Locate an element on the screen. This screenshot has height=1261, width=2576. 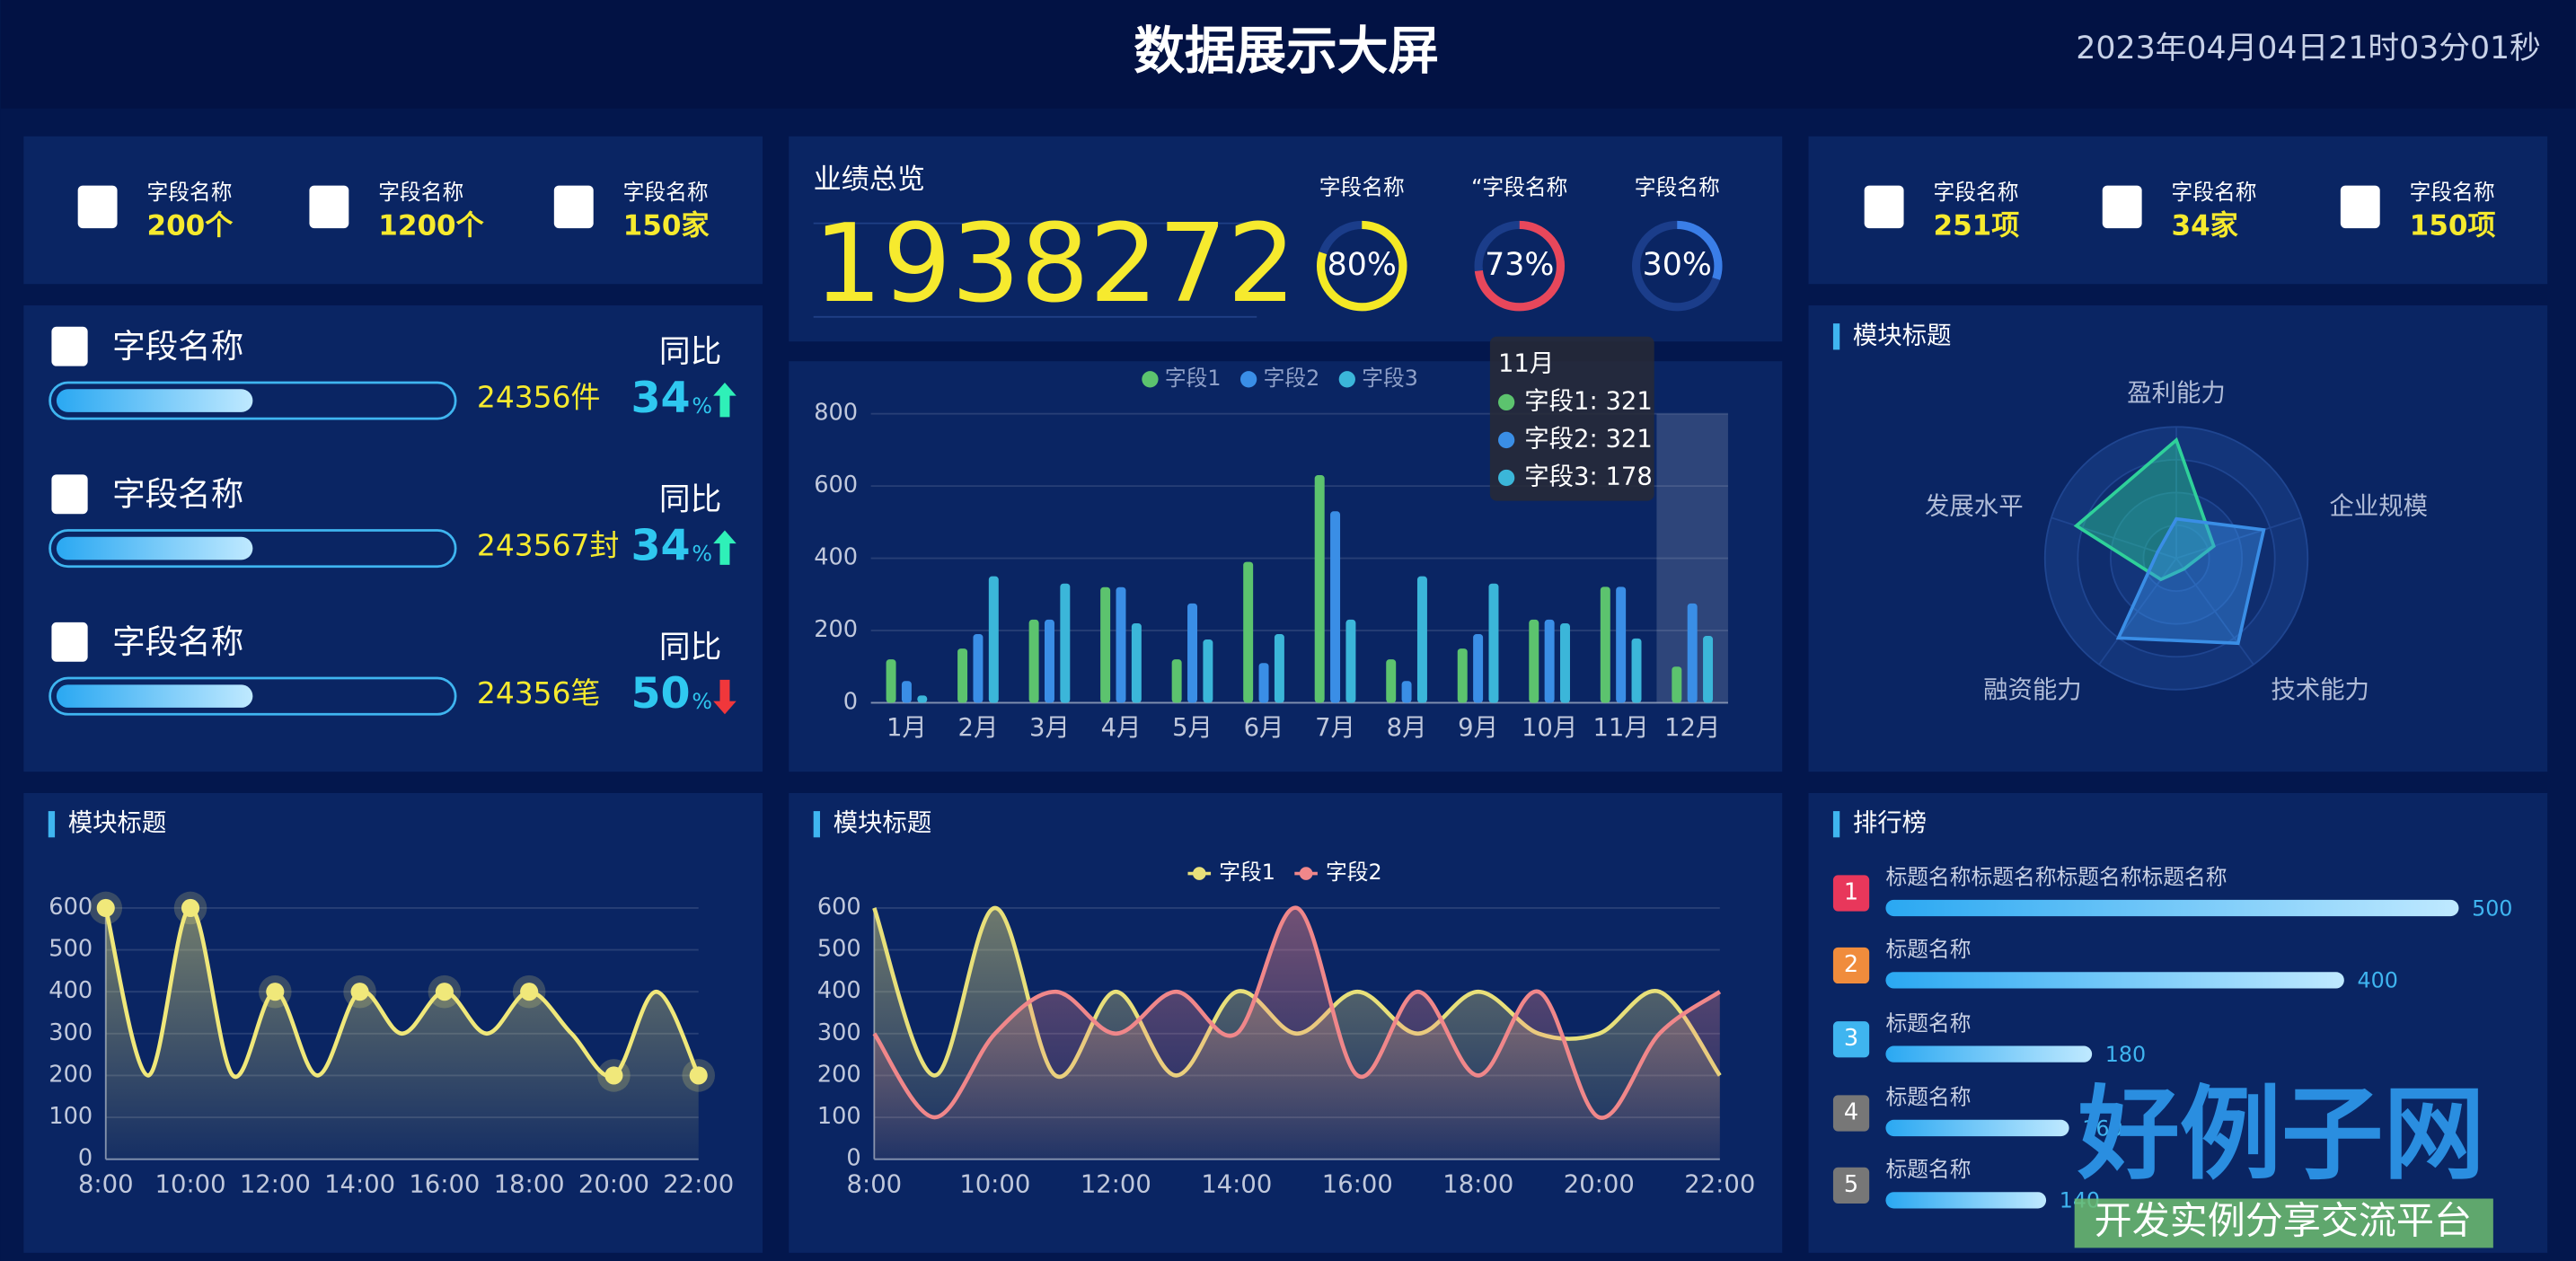
change-value: 50 is located at coordinates (660, 694).